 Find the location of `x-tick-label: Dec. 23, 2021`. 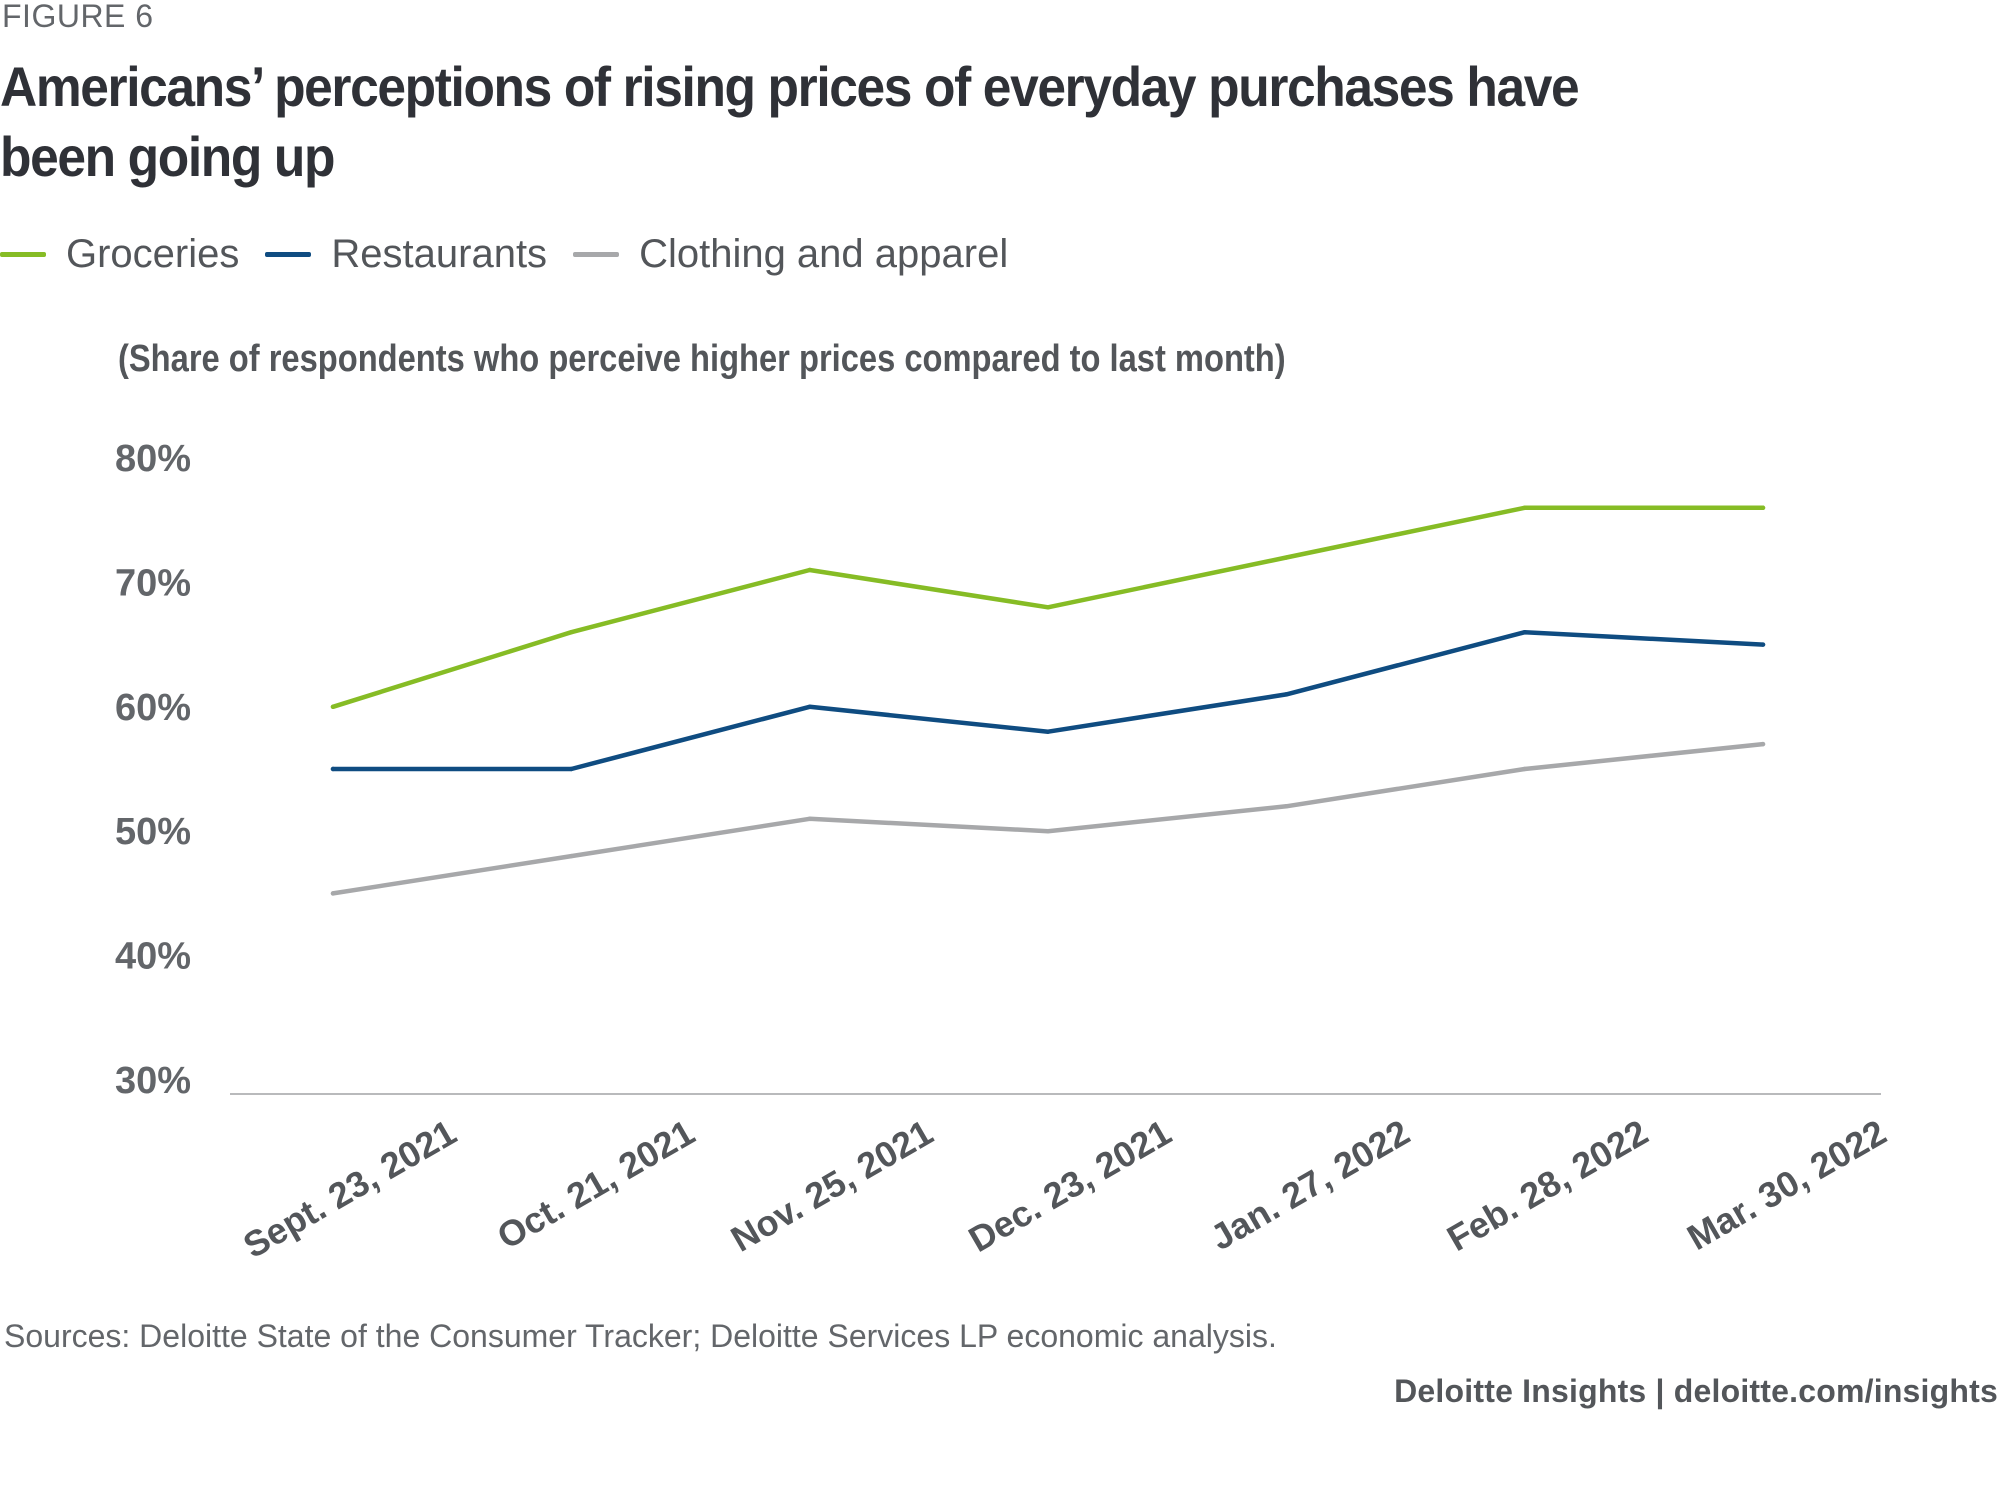

x-tick-label: Dec. 23, 2021 is located at coordinates (1070, 1185).